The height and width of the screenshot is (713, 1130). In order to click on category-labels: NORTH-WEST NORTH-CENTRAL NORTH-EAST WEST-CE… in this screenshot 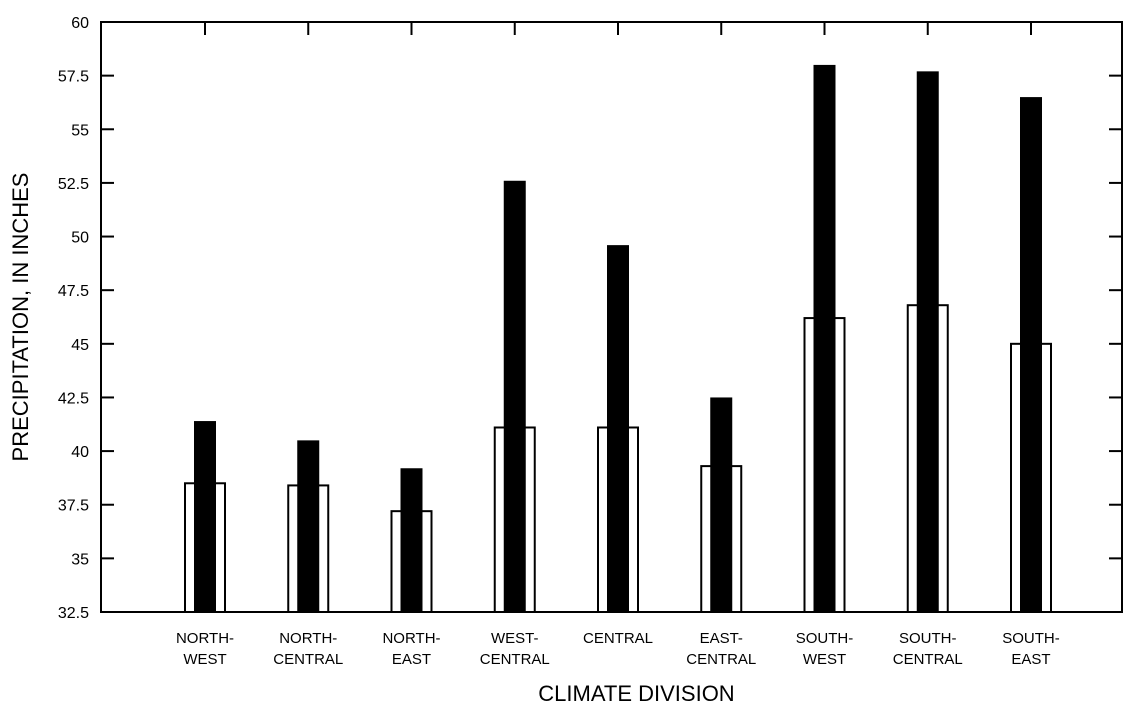, I will do `click(618, 649)`.